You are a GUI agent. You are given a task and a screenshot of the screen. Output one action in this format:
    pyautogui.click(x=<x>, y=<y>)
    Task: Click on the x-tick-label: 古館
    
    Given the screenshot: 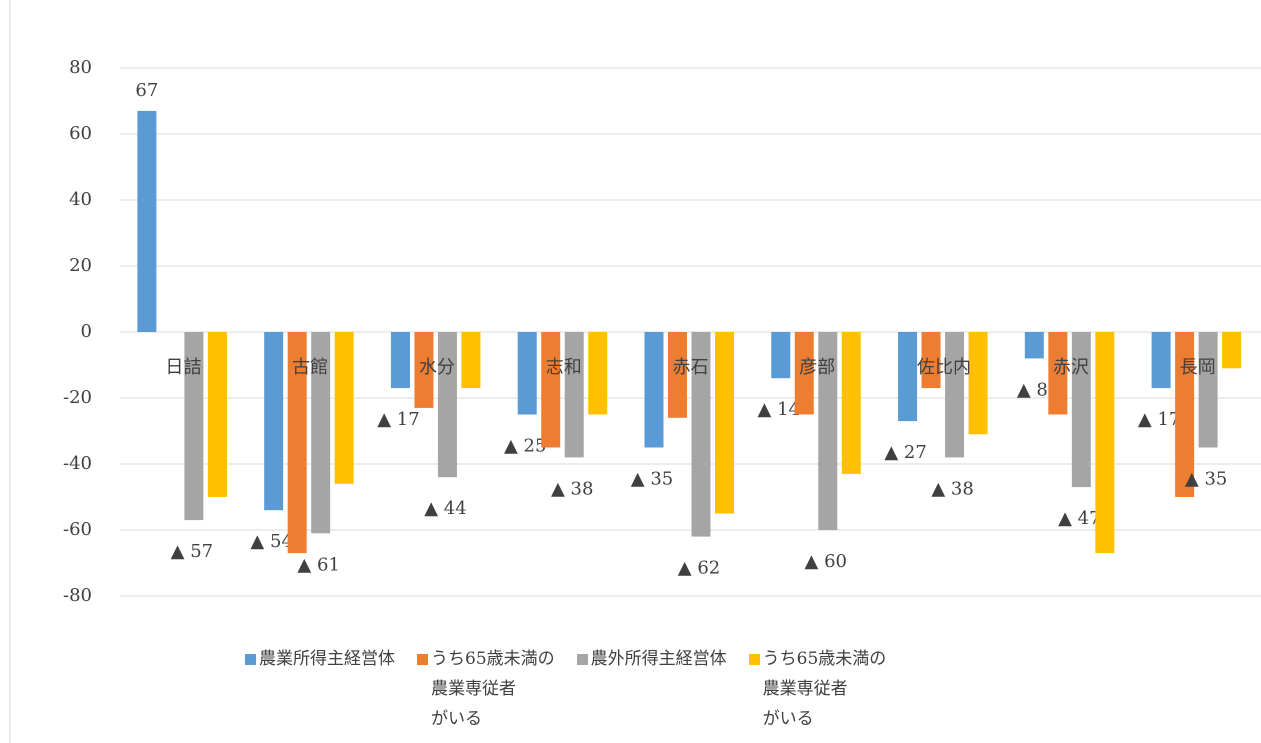 What is the action you would take?
    pyautogui.click(x=310, y=367)
    